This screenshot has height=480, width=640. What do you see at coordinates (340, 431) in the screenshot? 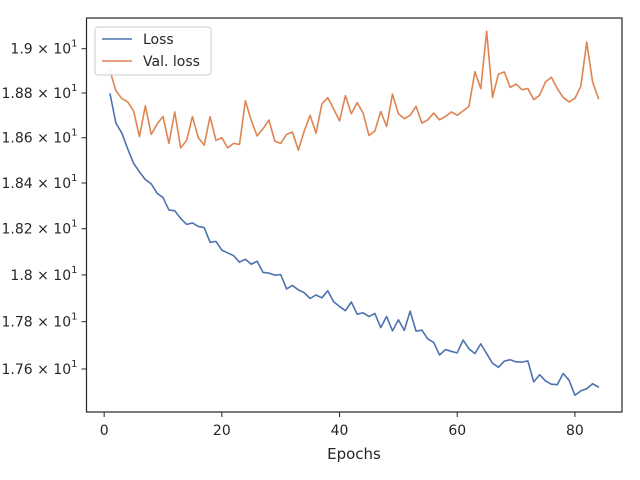
I see `x-tick-label: 40` at bounding box center [340, 431].